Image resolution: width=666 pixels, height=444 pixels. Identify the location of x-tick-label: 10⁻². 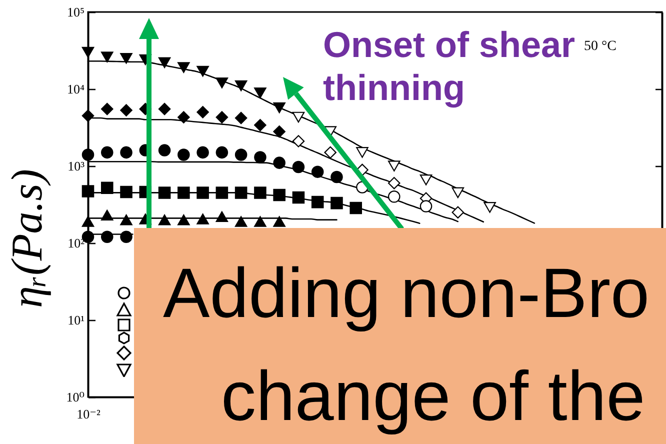
(88, 414).